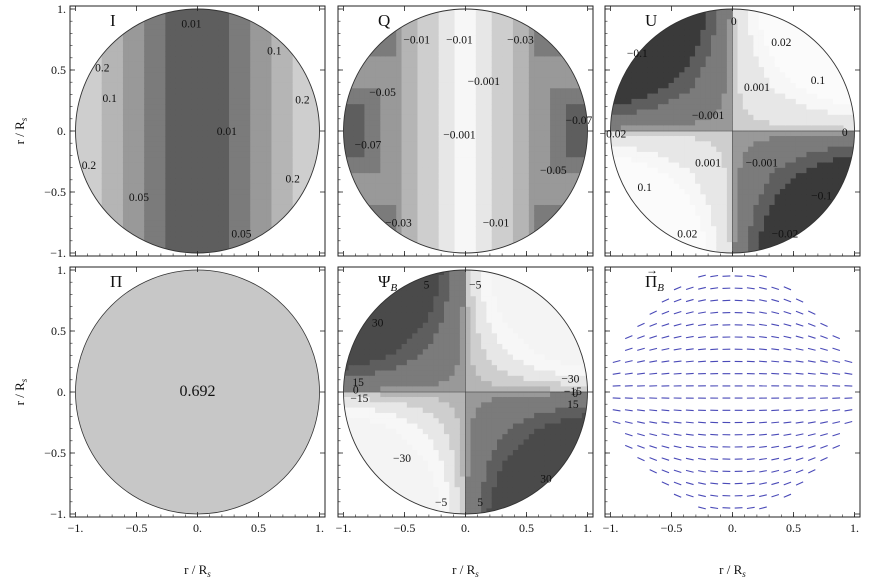 This screenshot has height=579, width=872. What do you see at coordinates (732, 392) in the screenshot?
I see `vector-field` at bounding box center [732, 392].